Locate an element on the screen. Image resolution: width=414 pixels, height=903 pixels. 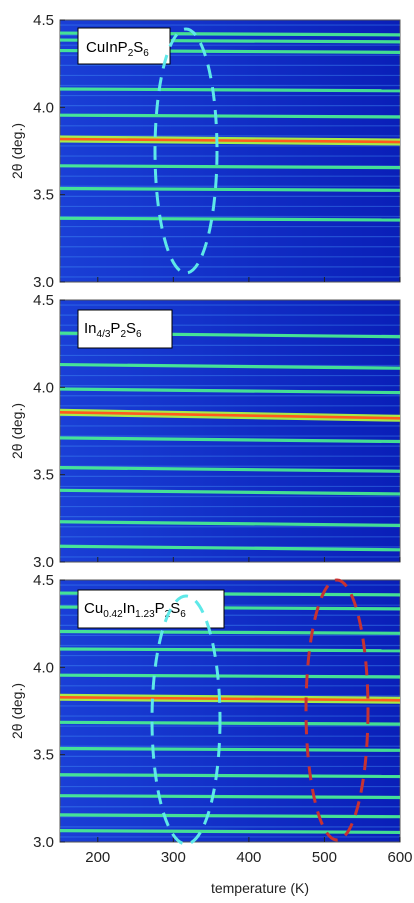
panel-2-yticks: 4.5 4.0 3.5 3.0 is located at coordinates (49, 431).